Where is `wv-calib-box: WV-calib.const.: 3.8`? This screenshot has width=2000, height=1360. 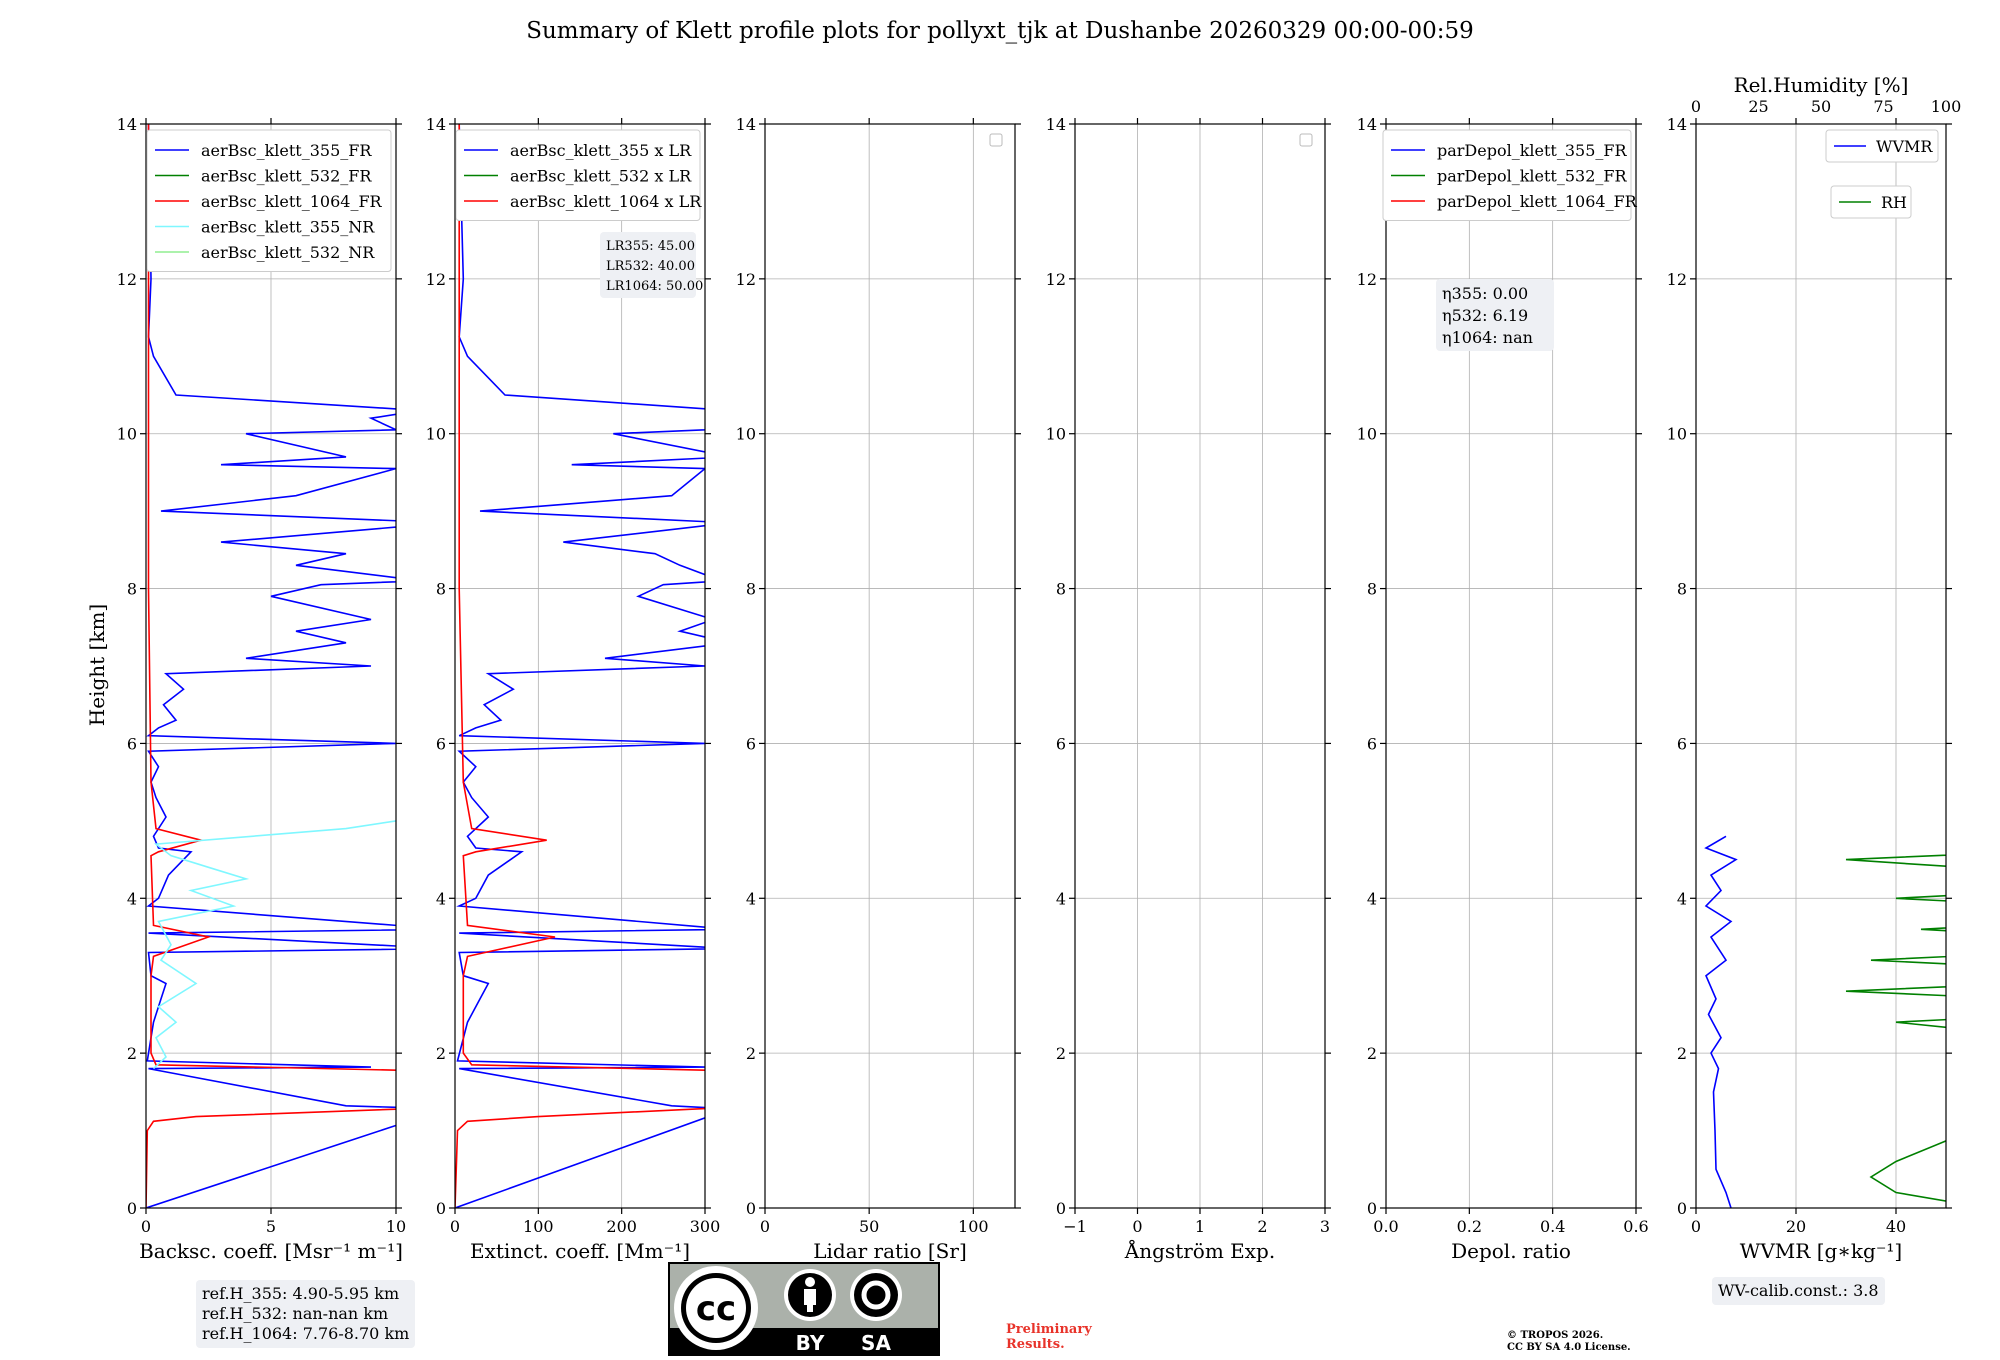 wv-calib-box: WV-calib.const.: 3.8 is located at coordinates (1798, 1291).